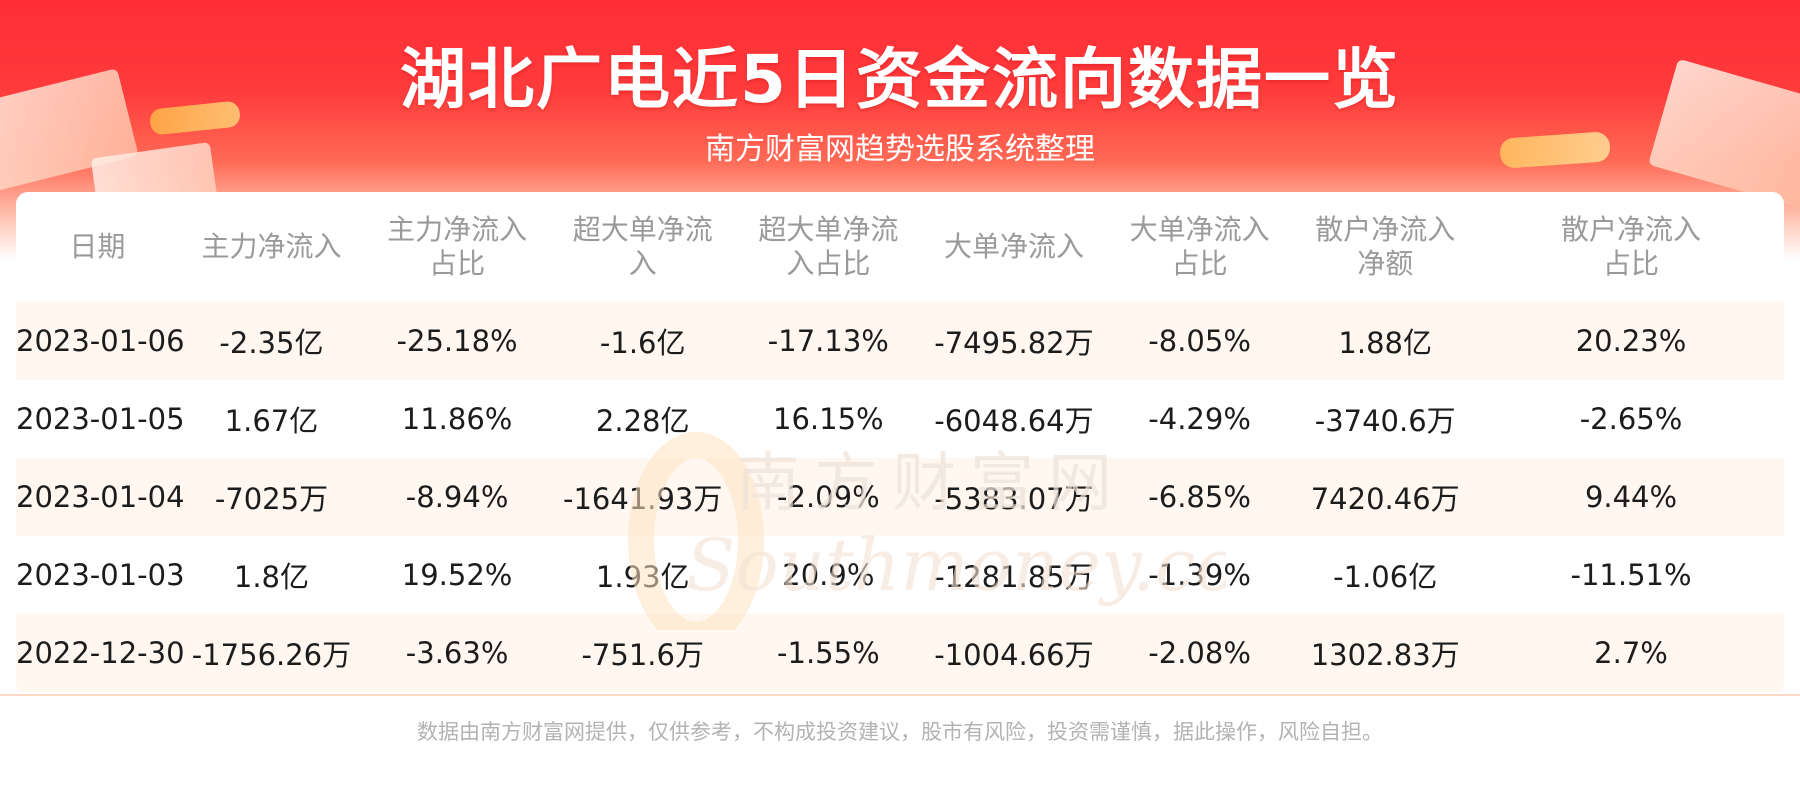  I want to click on date-cell: 2022-12-30, so click(100, 653).